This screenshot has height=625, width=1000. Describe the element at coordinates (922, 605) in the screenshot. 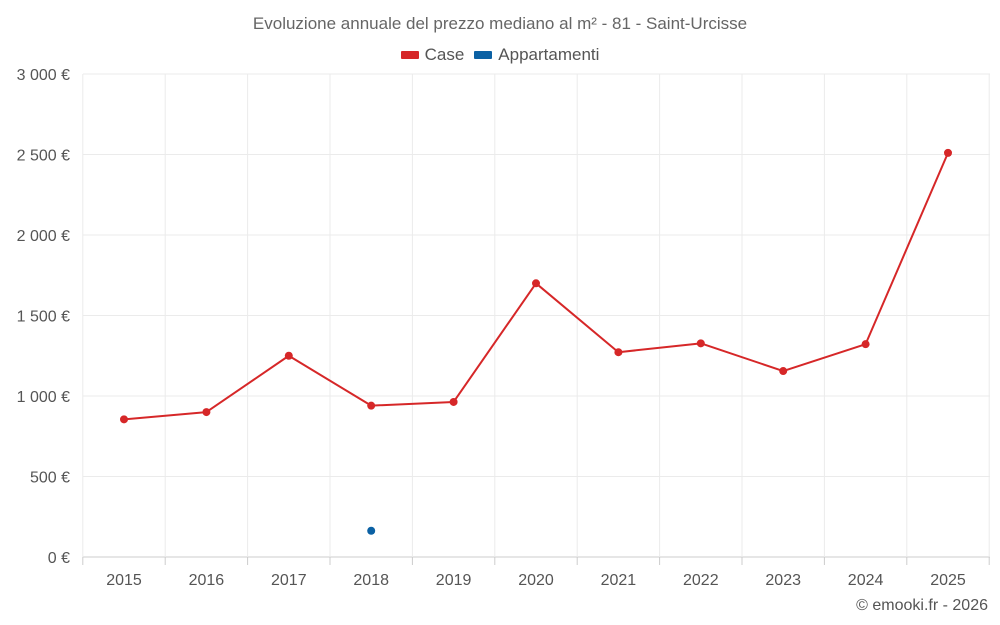

I see `credit-text: © emooki.fr - 2026` at that location.